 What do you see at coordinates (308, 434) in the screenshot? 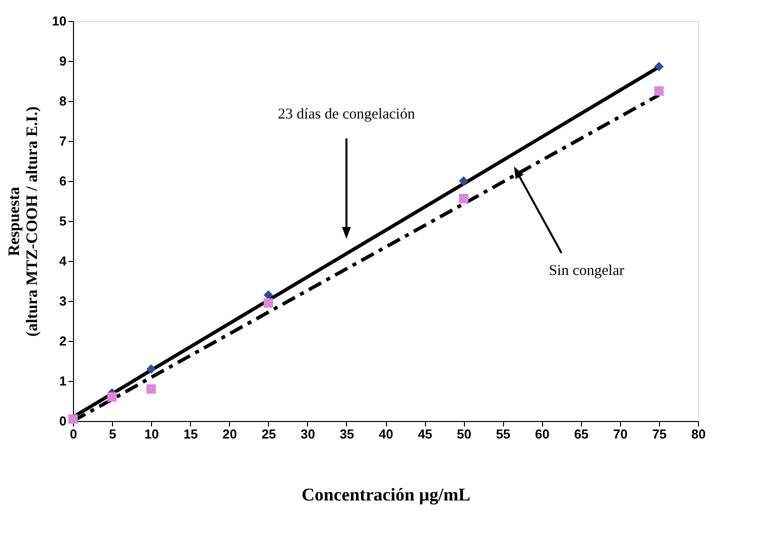
I see `x-tick-label: 30` at bounding box center [308, 434].